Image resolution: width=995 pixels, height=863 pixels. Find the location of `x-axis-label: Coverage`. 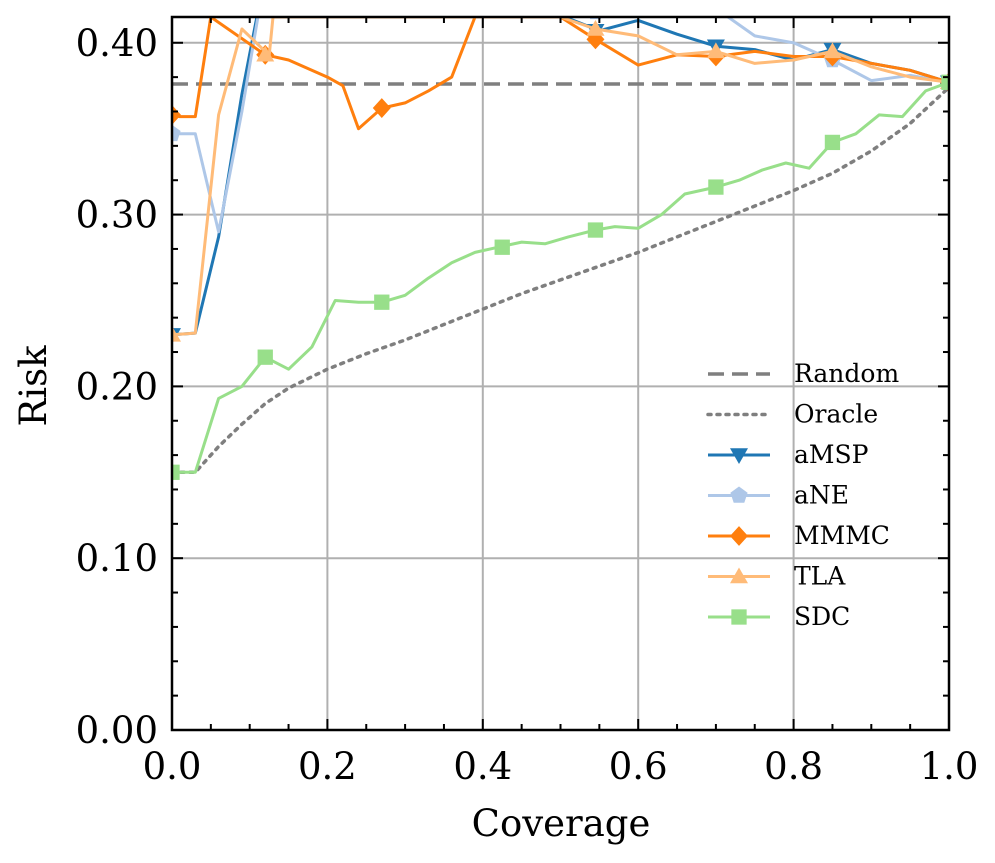

x-axis-label: Coverage is located at coordinates (561, 823).